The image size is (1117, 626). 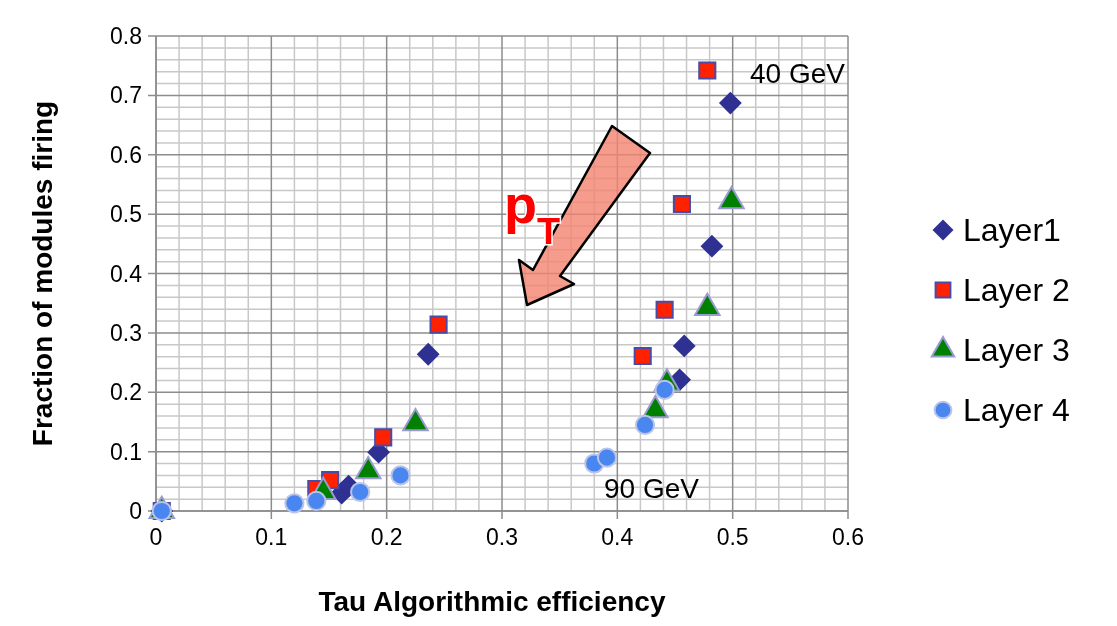 What do you see at coordinates (126, 332) in the screenshot?
I see `y-tick-label: 0.3` at bounding box center [126, 332].